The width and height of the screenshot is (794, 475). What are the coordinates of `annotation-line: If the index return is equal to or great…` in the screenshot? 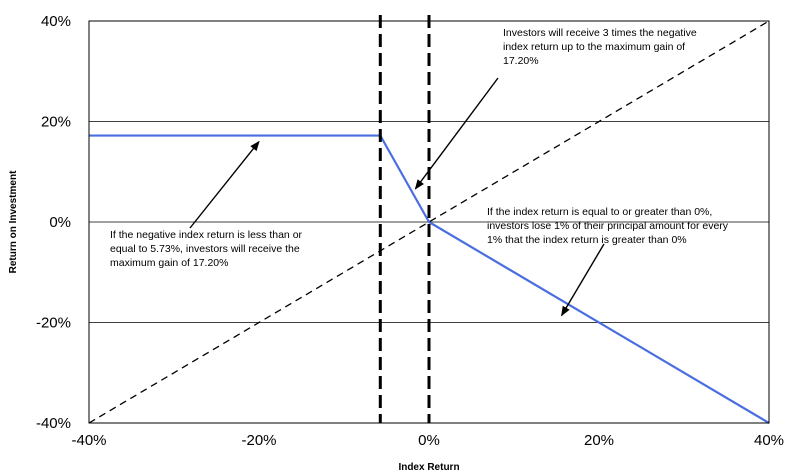 It's located at (599, 212).